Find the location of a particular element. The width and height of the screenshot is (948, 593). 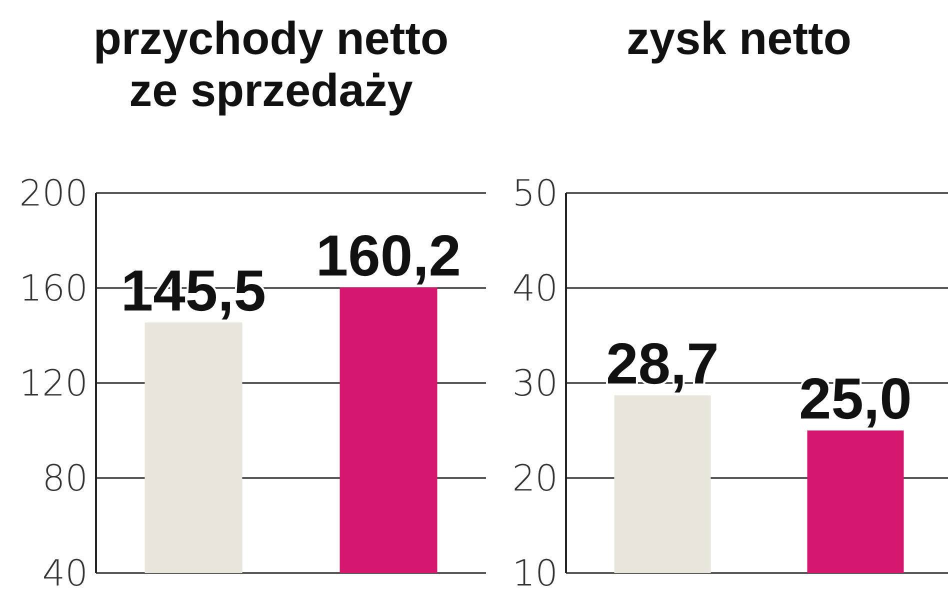

chart-title: przychody netto ze sprzedaży is located at coordinates (271, 64).